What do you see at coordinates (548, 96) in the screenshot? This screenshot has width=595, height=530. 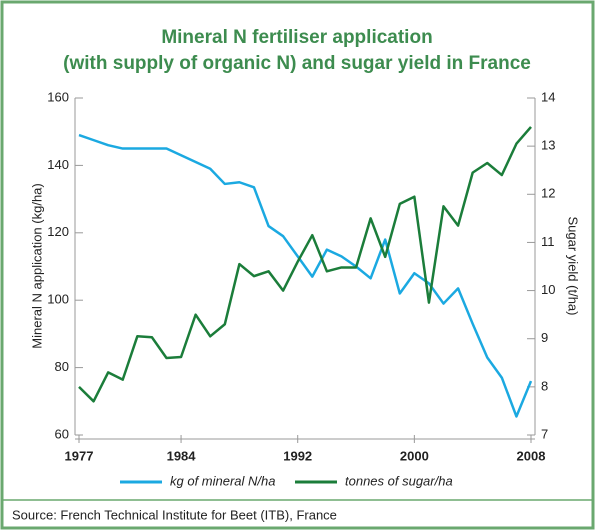 I see `y2-tick-label: 14` at bounding box center [548, 96].